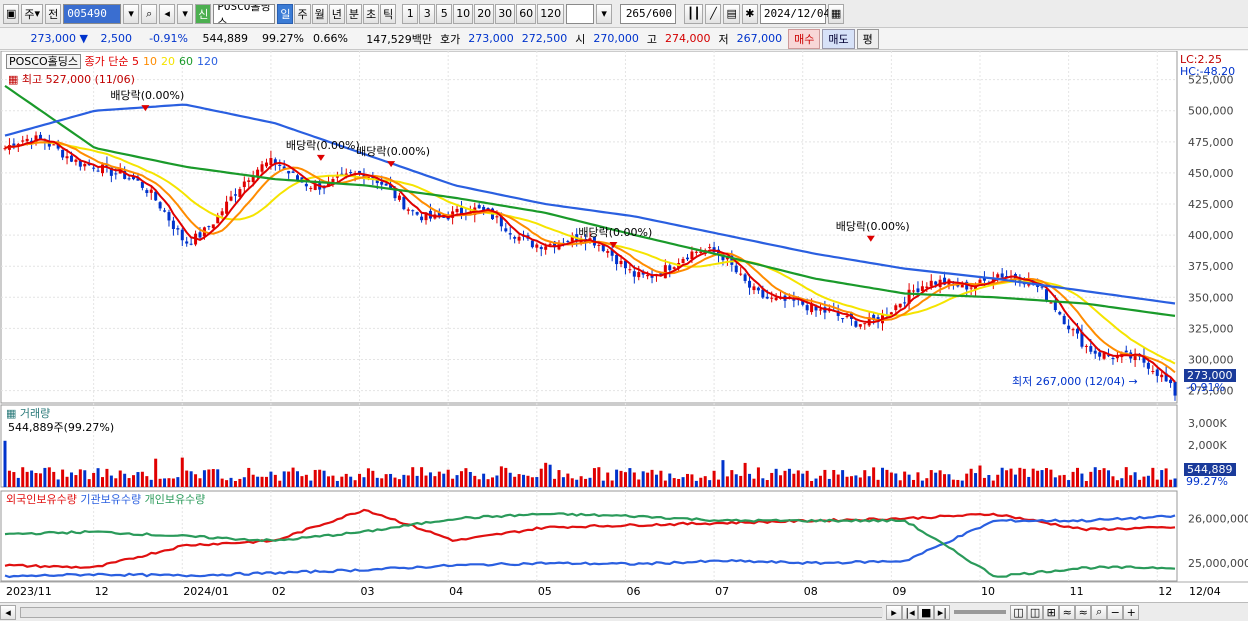 The width and height of the screenshot is (1248, 621). I want to click on zoom-out-icon: −, so click(1115, 612).